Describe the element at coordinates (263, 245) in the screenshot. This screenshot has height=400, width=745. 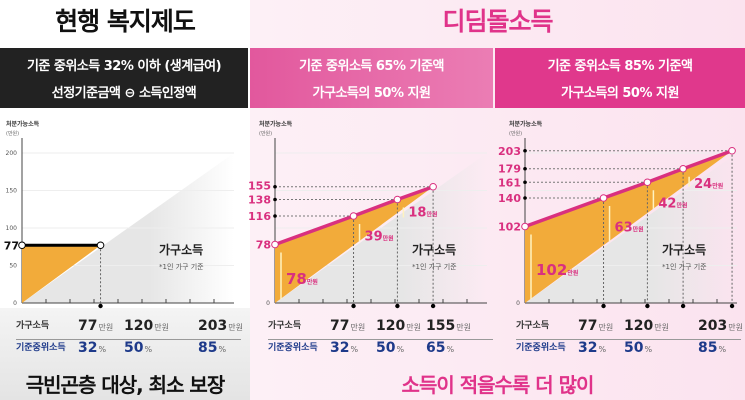
I see `y-value-label: 78` at that location.